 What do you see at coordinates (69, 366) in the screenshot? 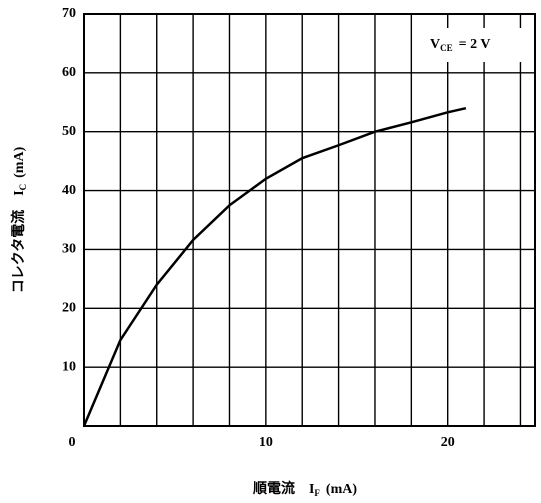
I see `y-tick-label: 10` at bounding box center [69, 366].